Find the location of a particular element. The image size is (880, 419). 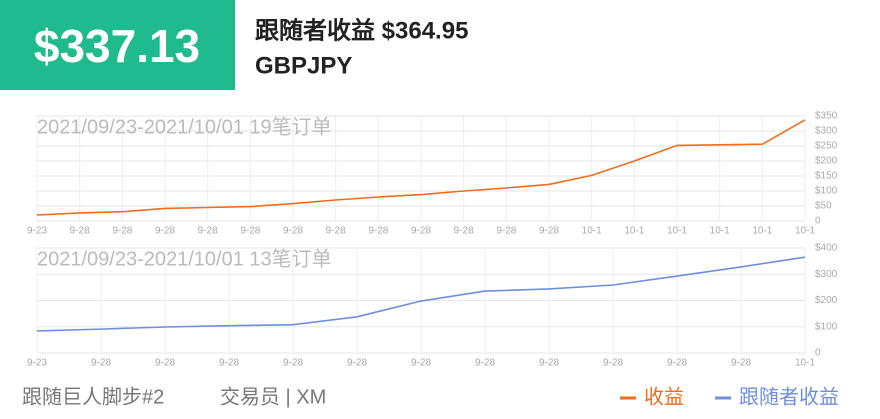

legend-label: 收益 is located at coordinates (664, 396).